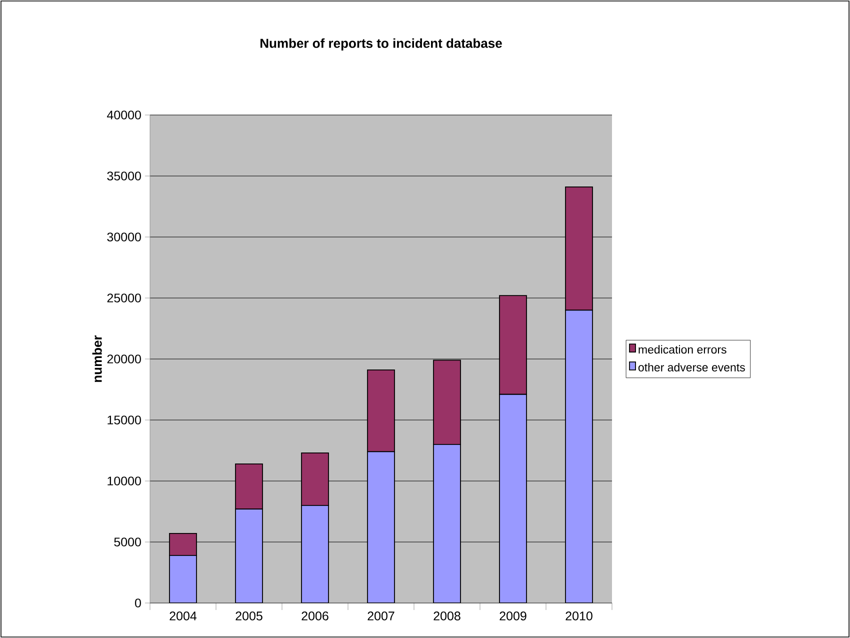  I want to click on y-tick-label: 35000, so click(124, 176).